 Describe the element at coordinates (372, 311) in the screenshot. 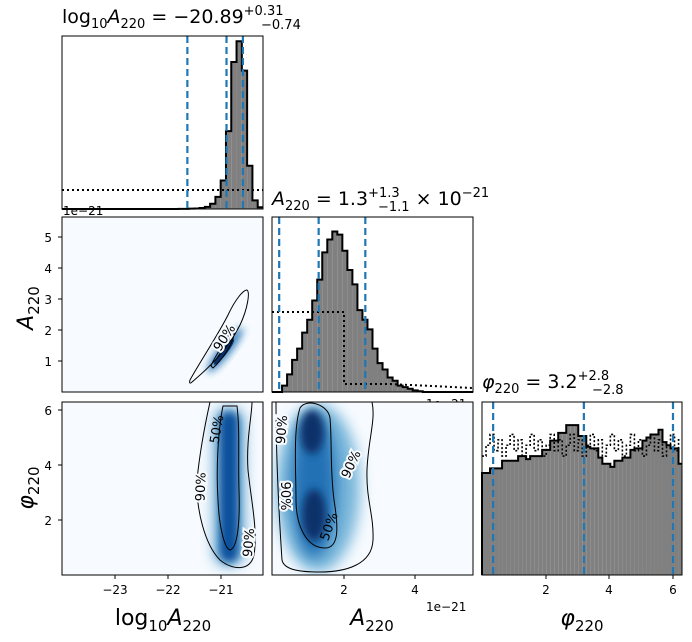

I see `A220-outline` at that location.